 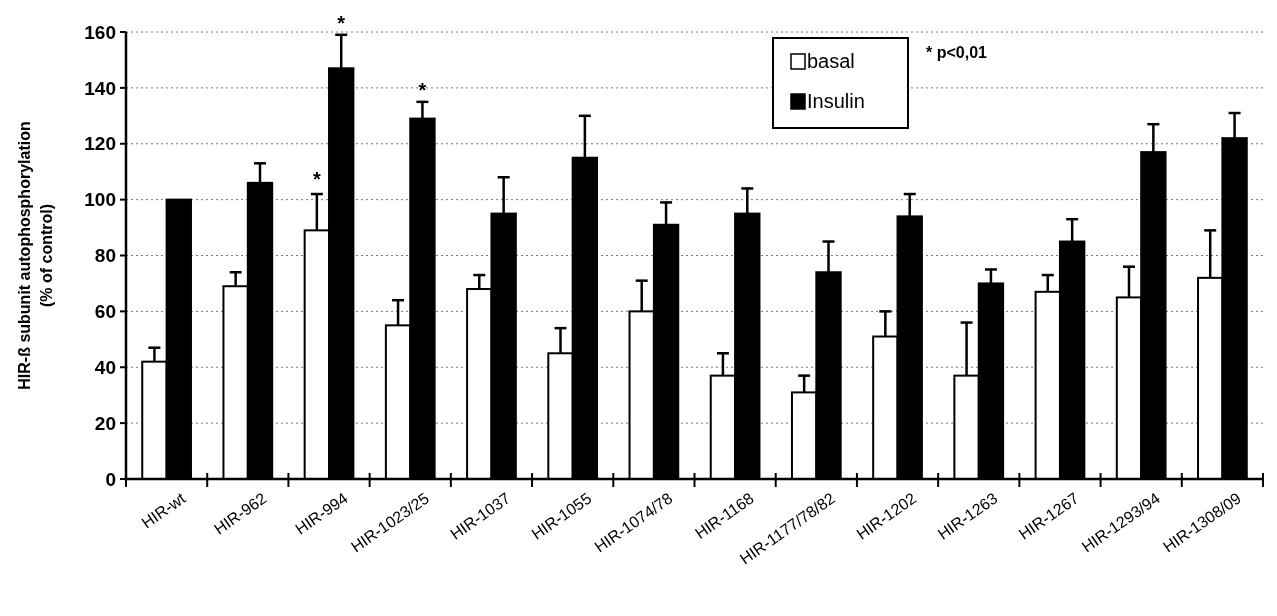 What do you see at coordinates (957, 52) in the screenshot?
I see `annotation: * p<0,01` at bounding box center [957, 52].